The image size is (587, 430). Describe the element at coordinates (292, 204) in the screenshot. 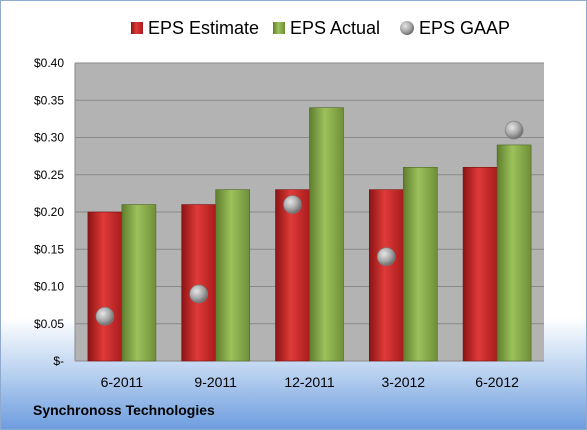

I see `marker-gaap-12-2011` at that location.